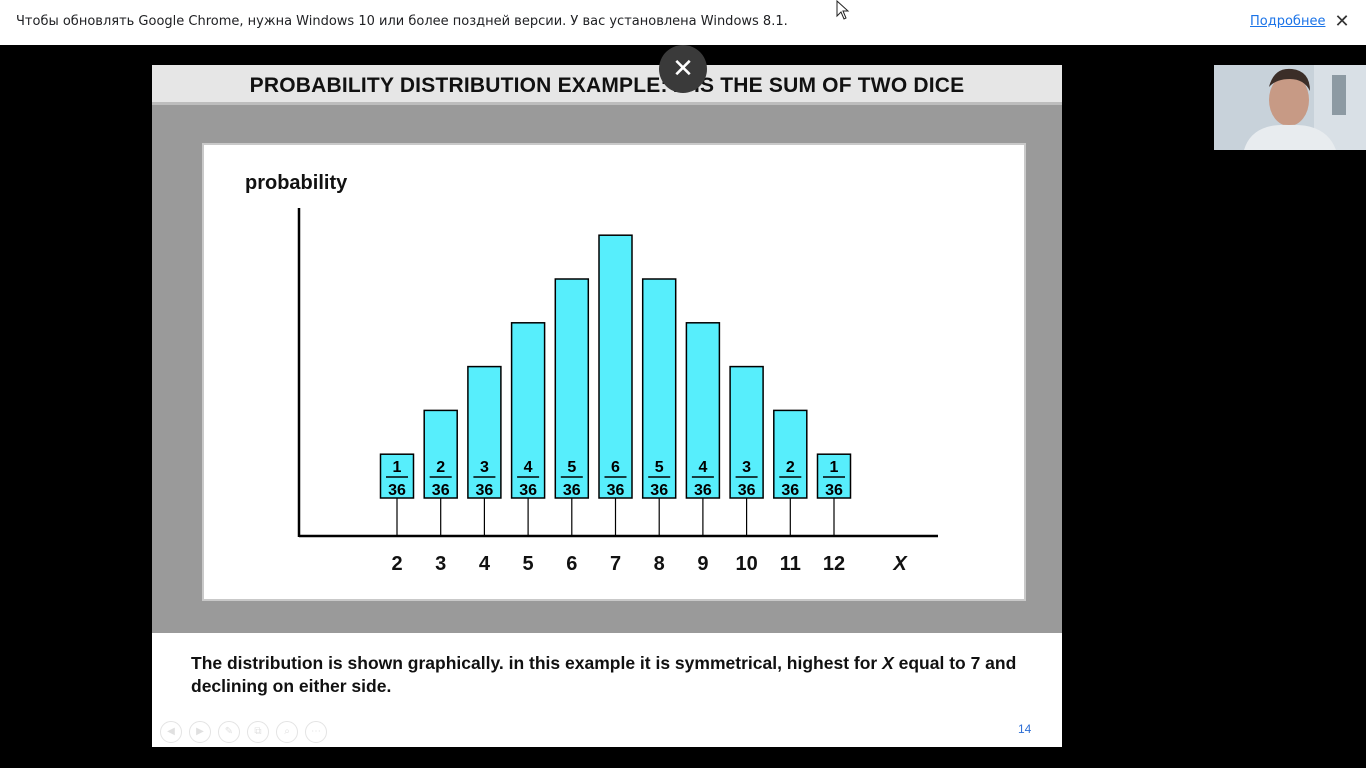  What do you see at coordinates (900, 564) in the screenshot?
I see `x-axis-label: X` at bounding box center [900, 564].